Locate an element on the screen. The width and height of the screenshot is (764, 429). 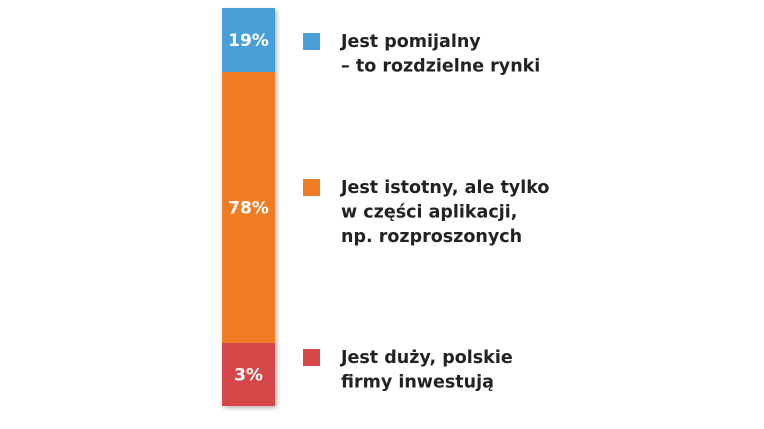
legend-label-2-line-2: w części aplikacji, is located at coordinates (429, 213).